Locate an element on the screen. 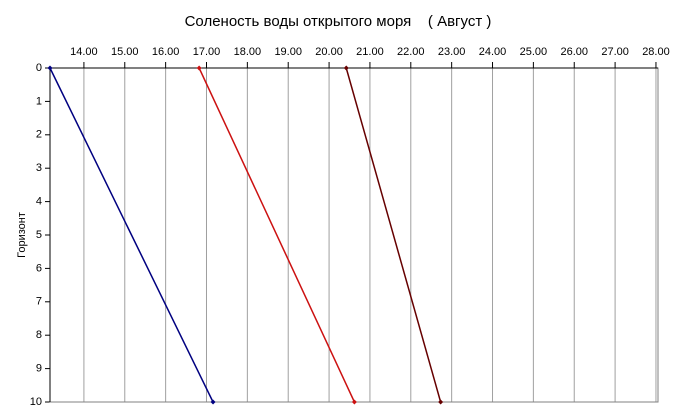 This screenshot has width=675, height=419. x-tick-label: 25.00 is located at coordinates (534, 52).